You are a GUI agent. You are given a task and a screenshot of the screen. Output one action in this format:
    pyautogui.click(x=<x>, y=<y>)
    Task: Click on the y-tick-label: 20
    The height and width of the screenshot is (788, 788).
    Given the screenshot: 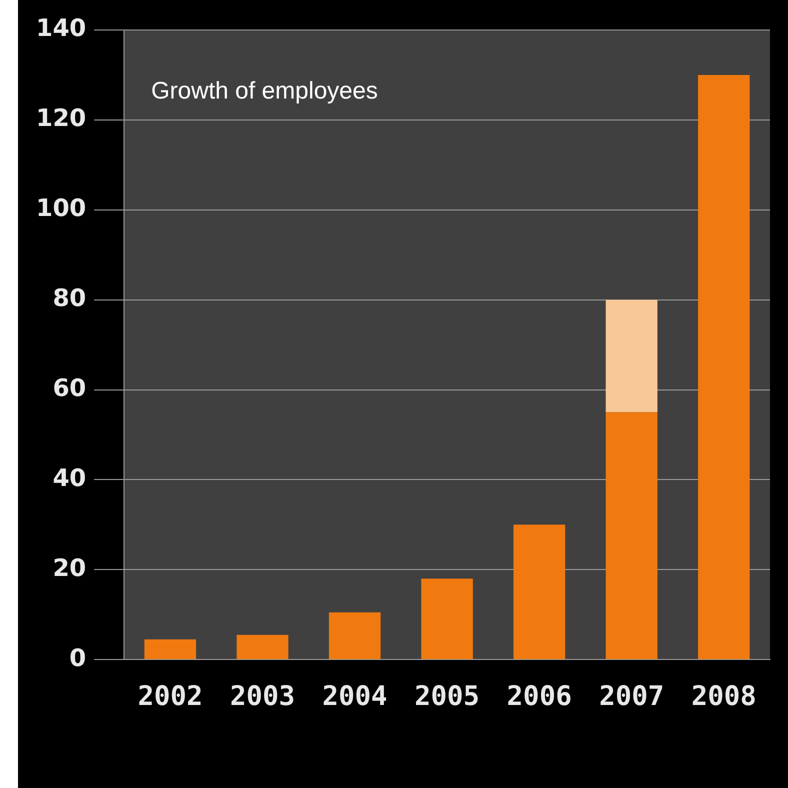 What is the action you would take?
    pyautogui.click(x=69, y=568)
    